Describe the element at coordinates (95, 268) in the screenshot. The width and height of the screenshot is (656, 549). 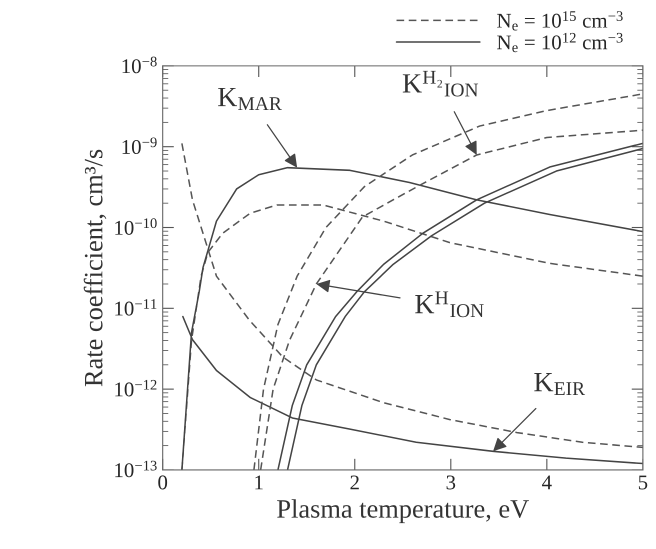
I see `y-axis-title: Rate coefficient, cm³/s` at that location.